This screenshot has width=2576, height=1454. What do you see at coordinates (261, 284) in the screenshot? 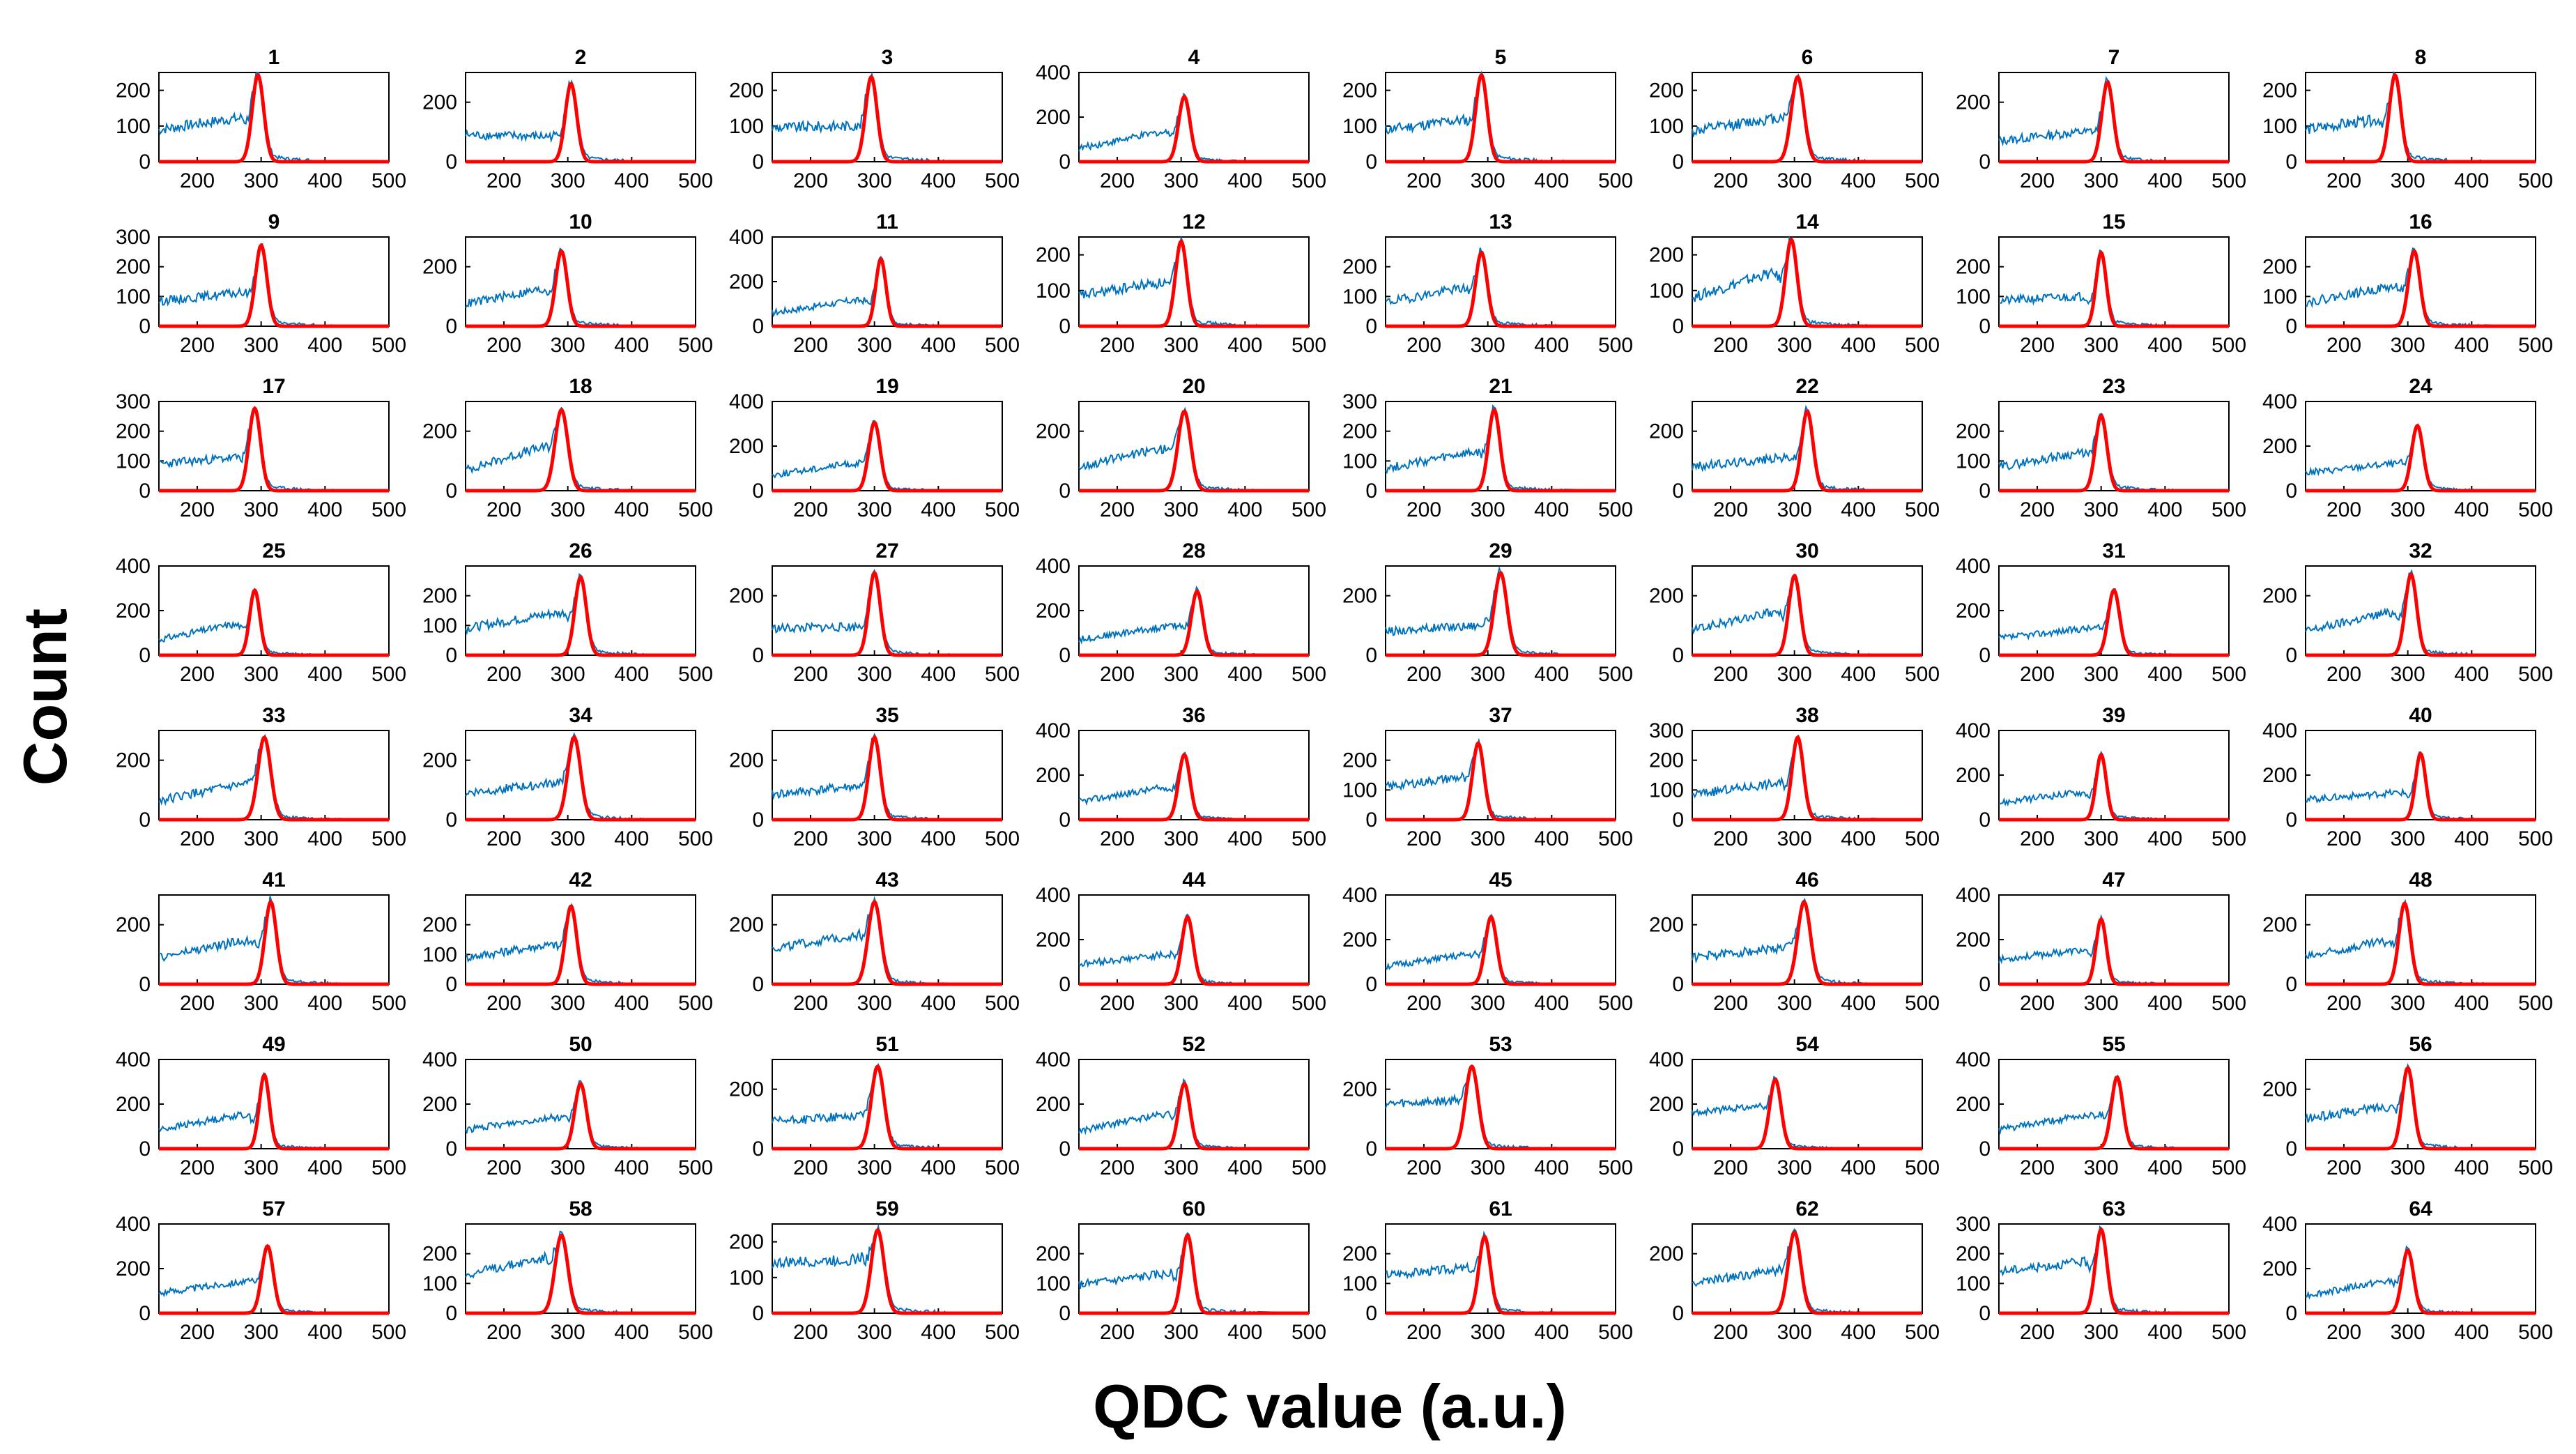
I see `panel-9: 9 200 300 400 500 0 100 200 300` at bounding box center [261, 284].